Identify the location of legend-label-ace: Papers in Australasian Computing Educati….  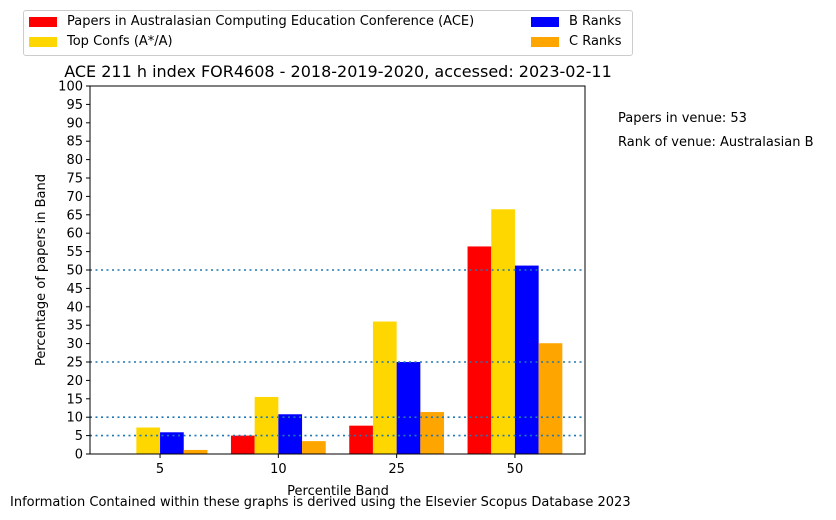
(271, 21).